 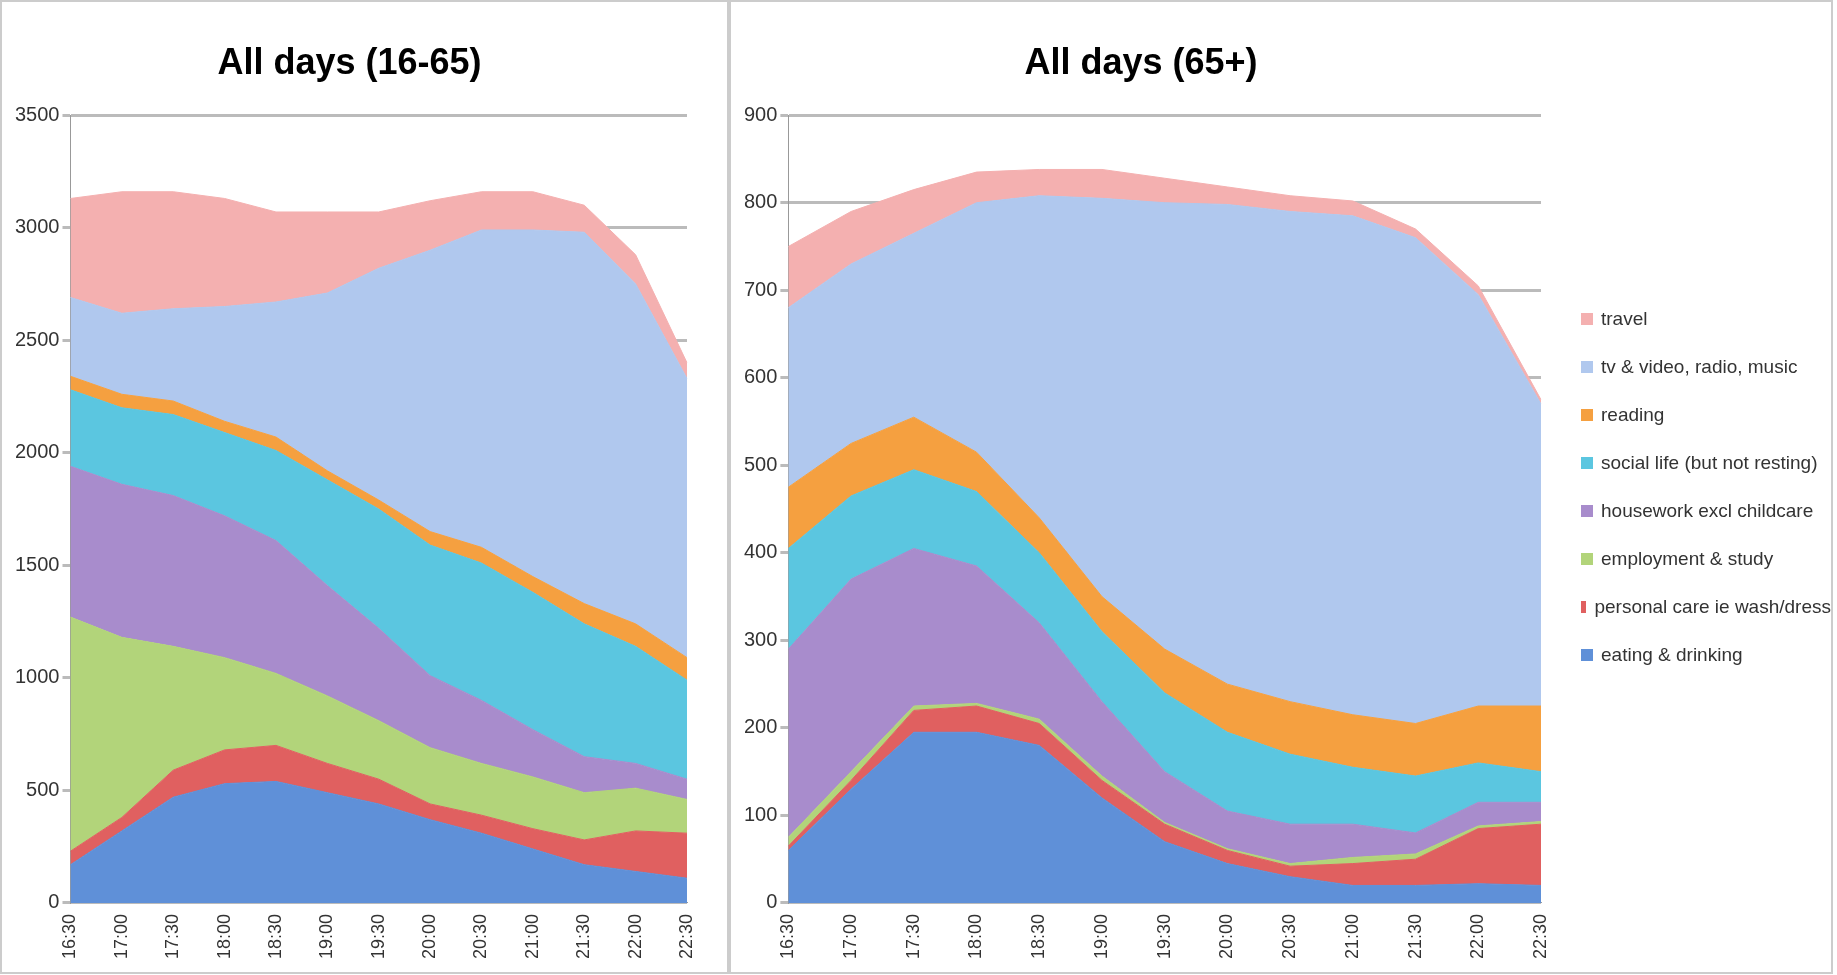 What do you see at coordinates (37, 563) in the screenshot?
I see `y-tick-label: 1500` at bounding box center [37, 563].